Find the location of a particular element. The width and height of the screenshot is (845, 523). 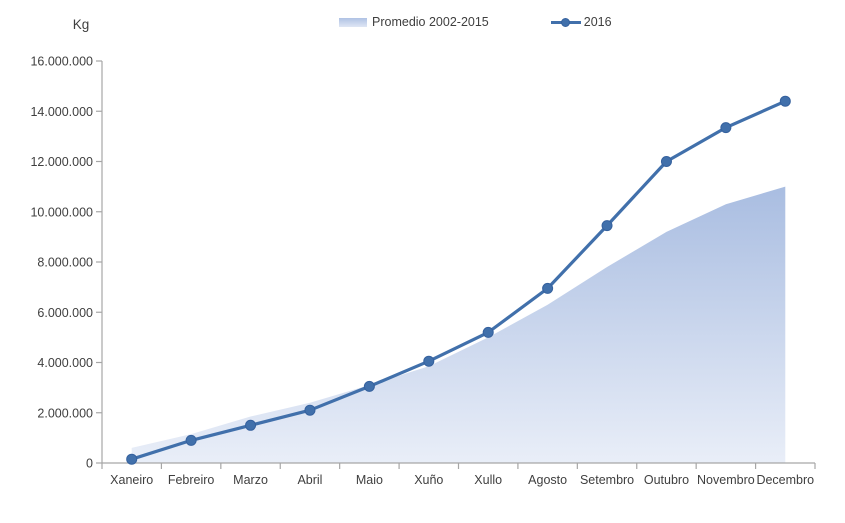

legend-dot-marker is located at coordinates (565, 22).